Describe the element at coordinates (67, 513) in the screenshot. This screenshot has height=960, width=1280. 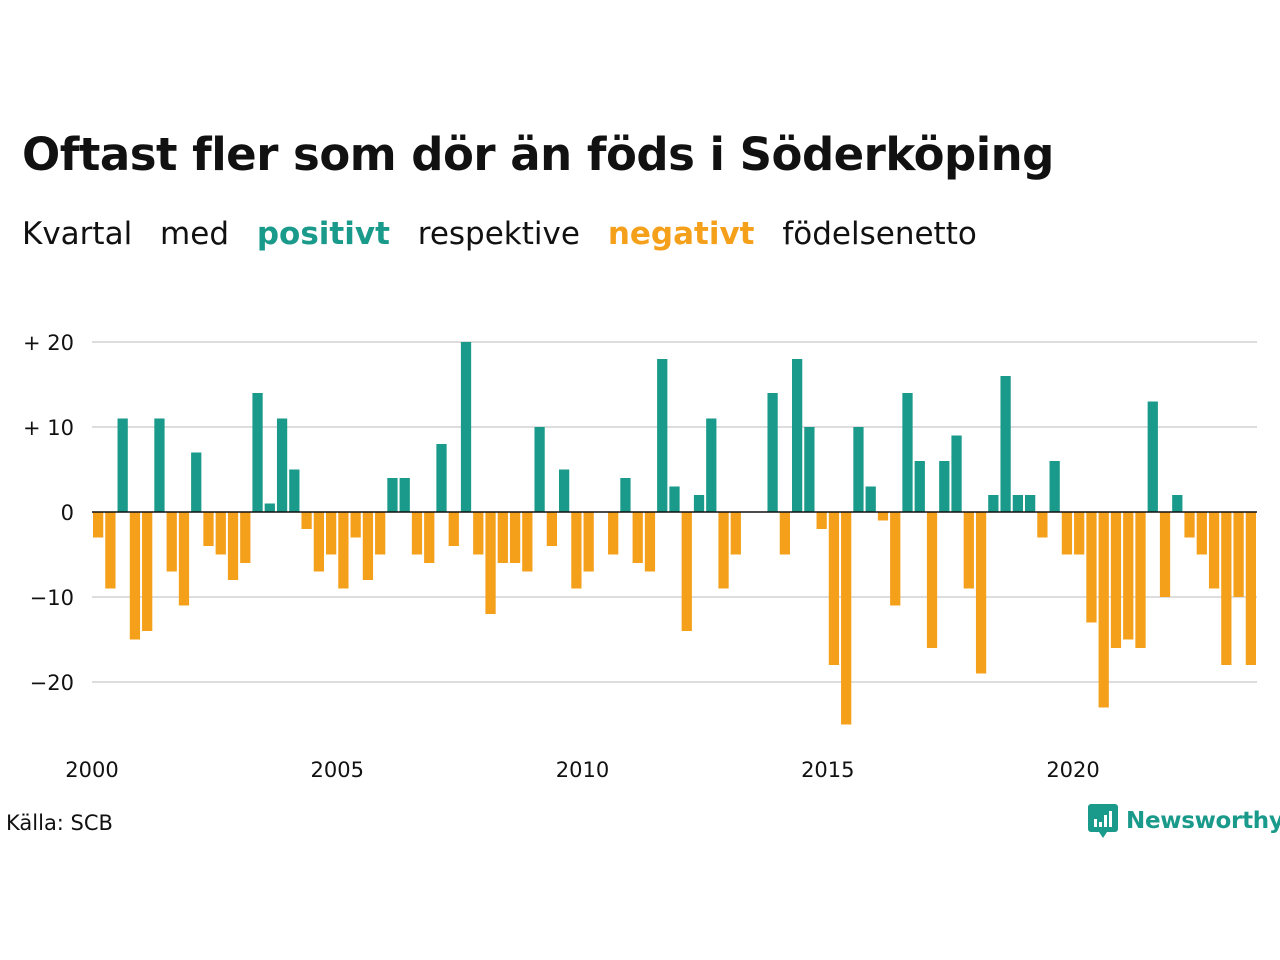
I see `y-tick-label: 0` at that location.